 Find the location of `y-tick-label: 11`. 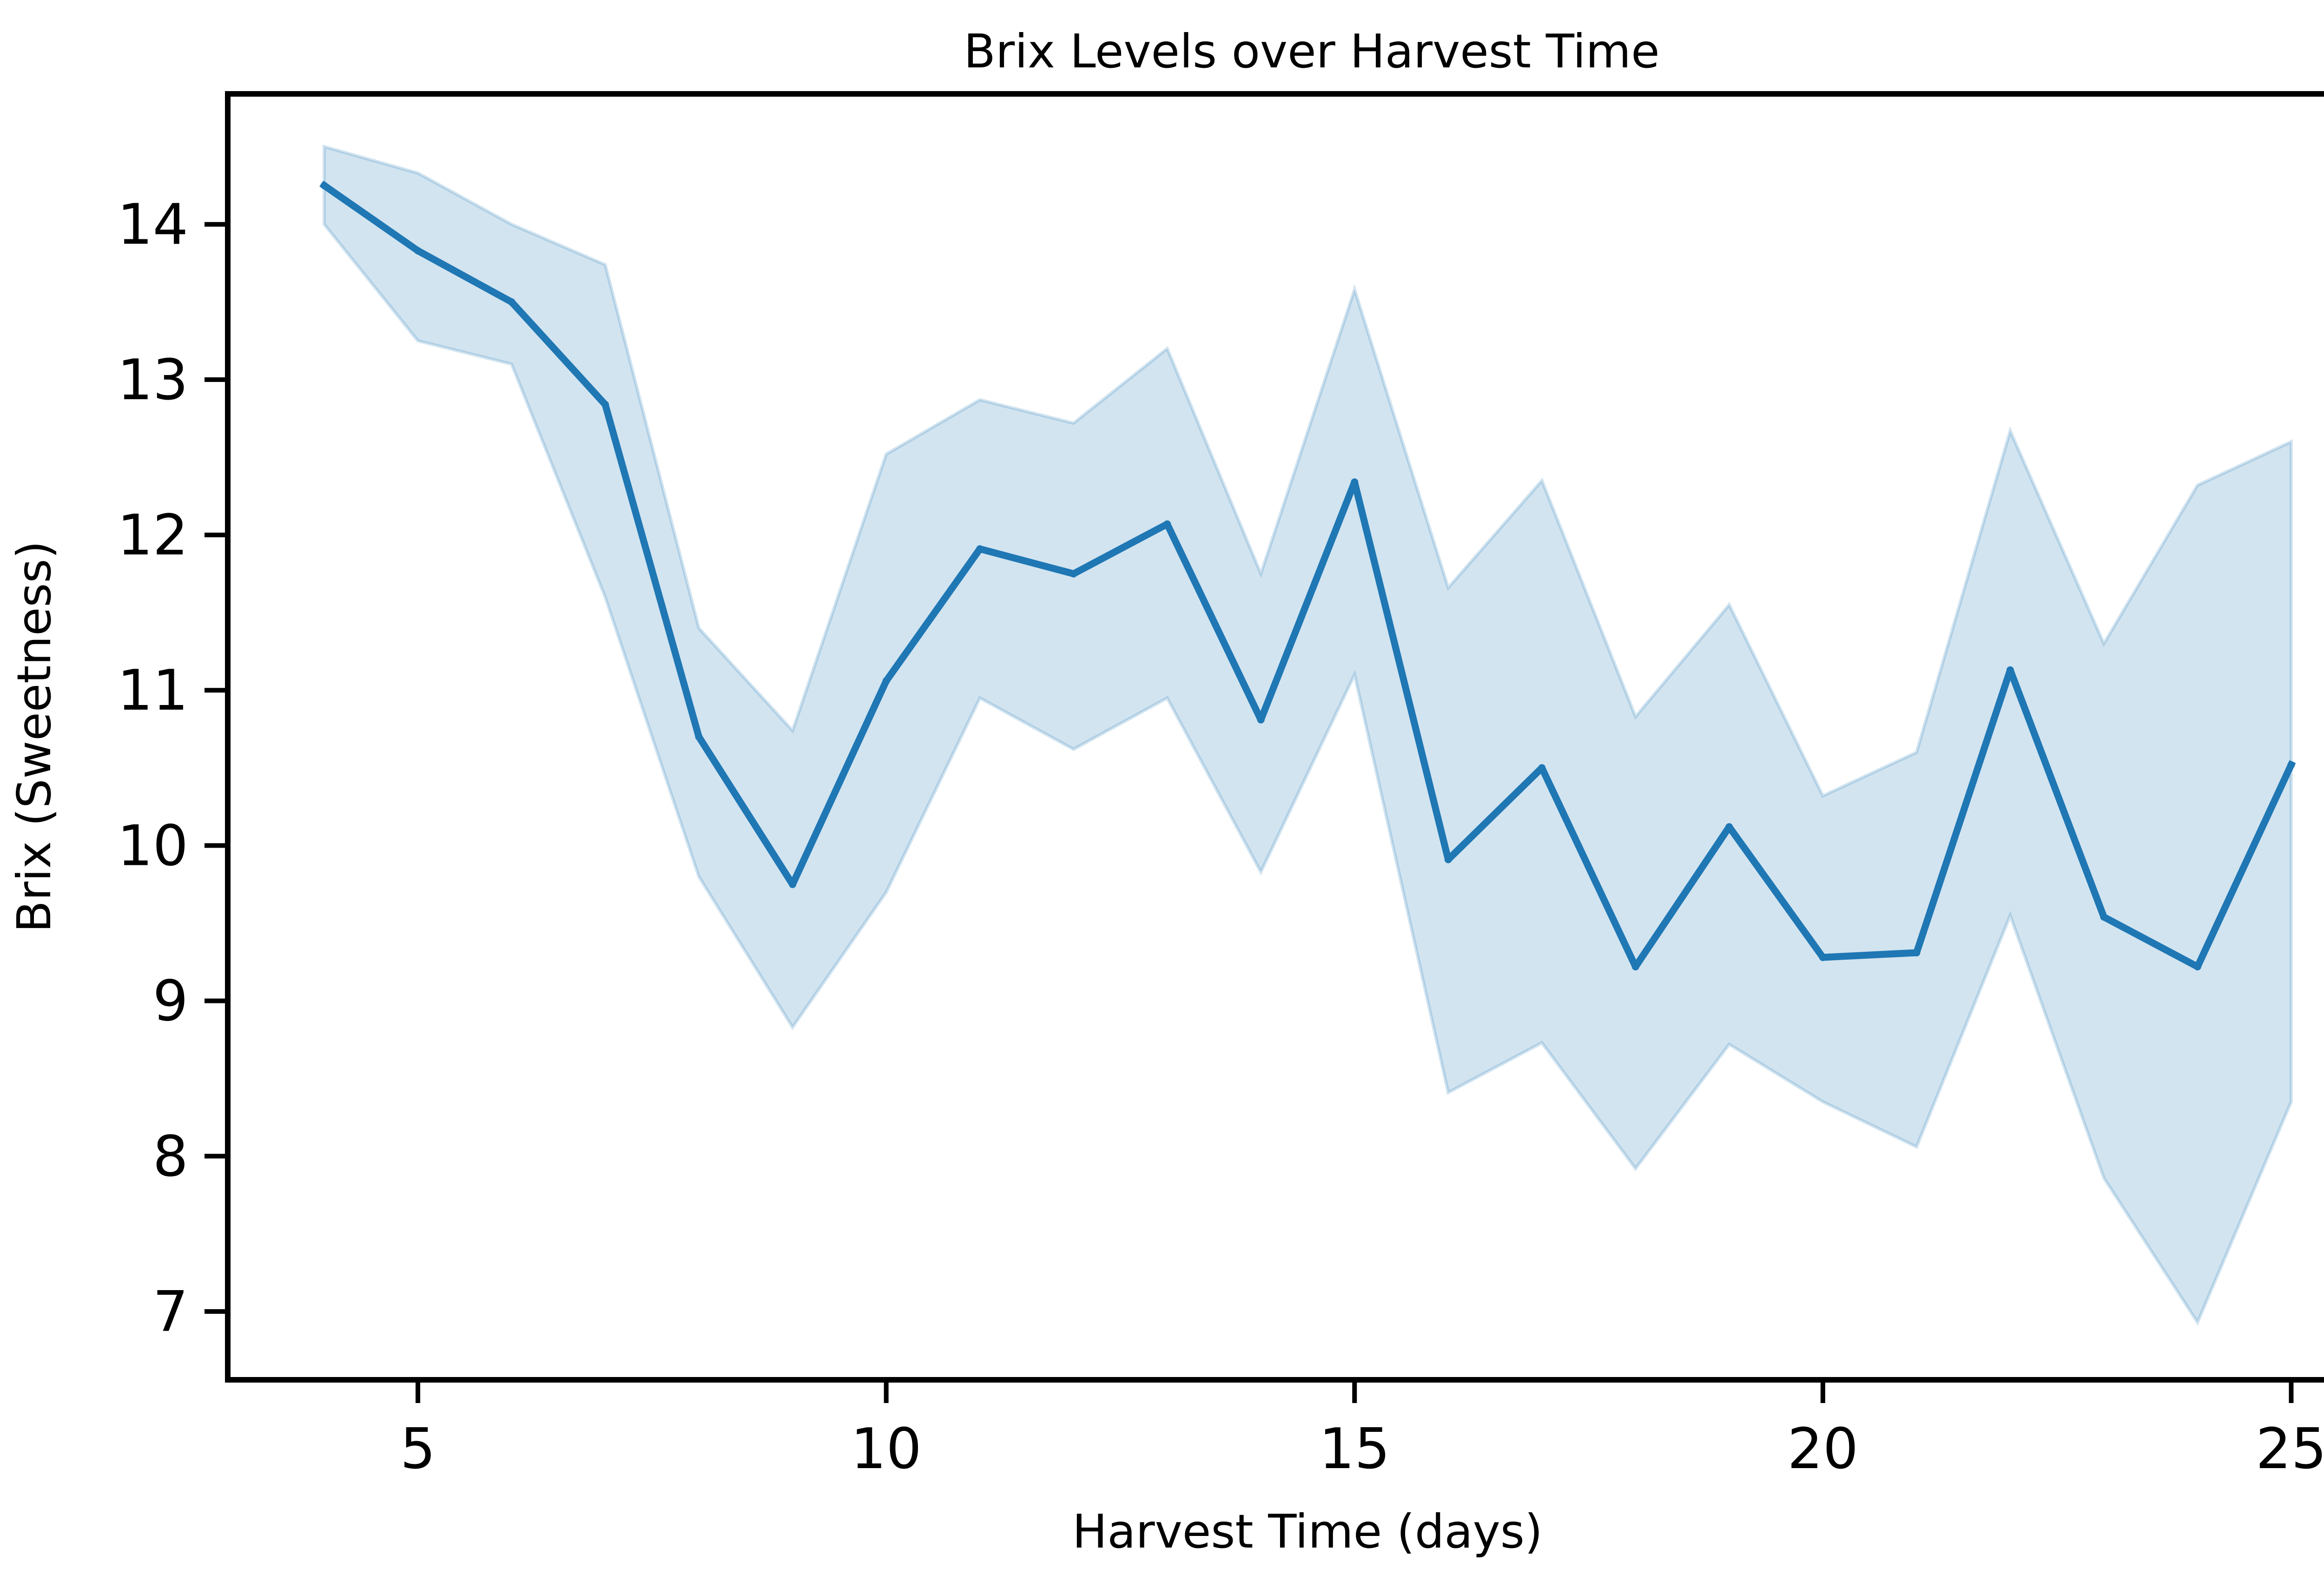

y-tick-label: 11 is located at coordinates (152, 691).